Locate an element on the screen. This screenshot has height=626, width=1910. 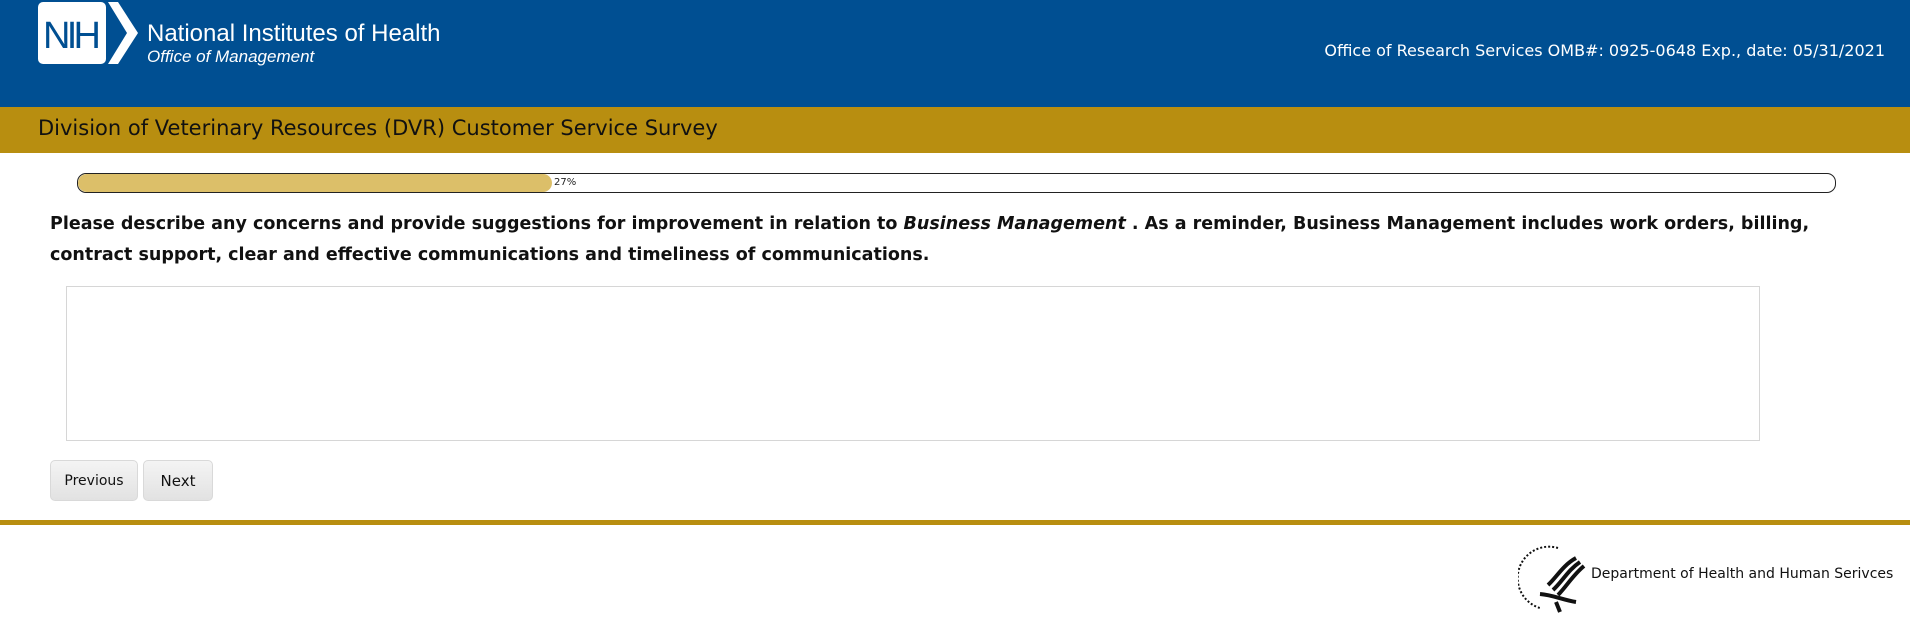
hhs-seal-icon is located at coordinates (1552, 579).